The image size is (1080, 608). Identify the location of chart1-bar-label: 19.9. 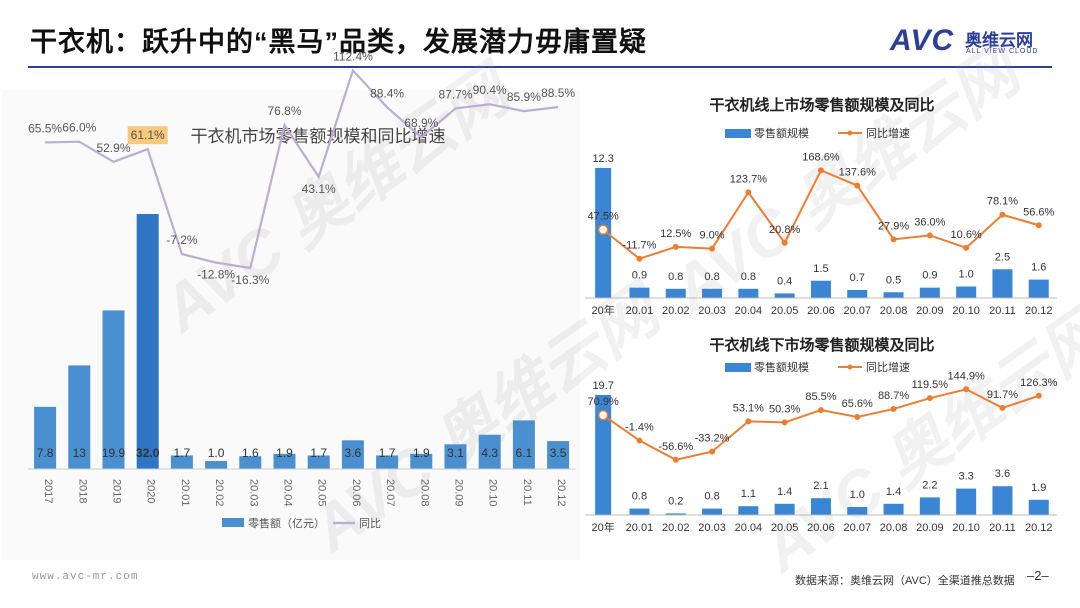
(114, 453).